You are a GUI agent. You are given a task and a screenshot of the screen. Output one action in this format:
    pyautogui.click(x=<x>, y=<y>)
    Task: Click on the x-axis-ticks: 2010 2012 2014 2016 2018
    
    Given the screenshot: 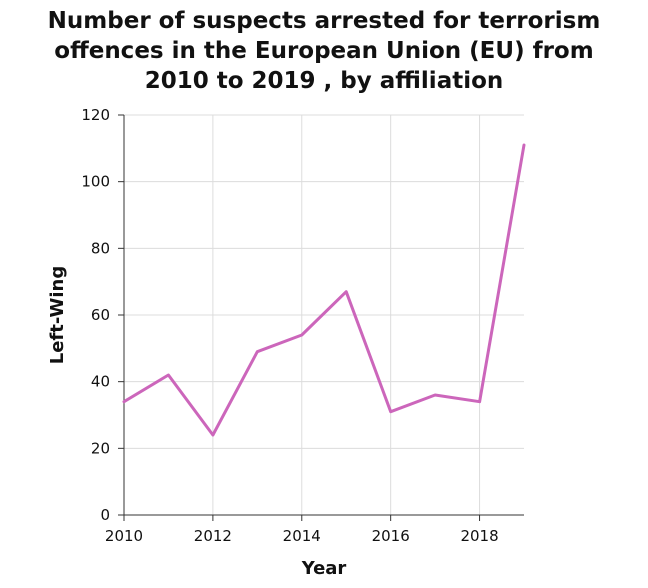 What is the action you would take?
    pyautogui.click(x=302, y=530)
    